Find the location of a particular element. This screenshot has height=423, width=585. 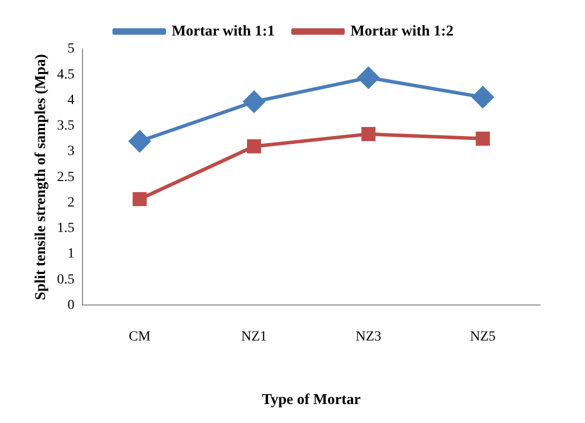

y-tick-label: 1.5 is located at coordinates (65, 228).